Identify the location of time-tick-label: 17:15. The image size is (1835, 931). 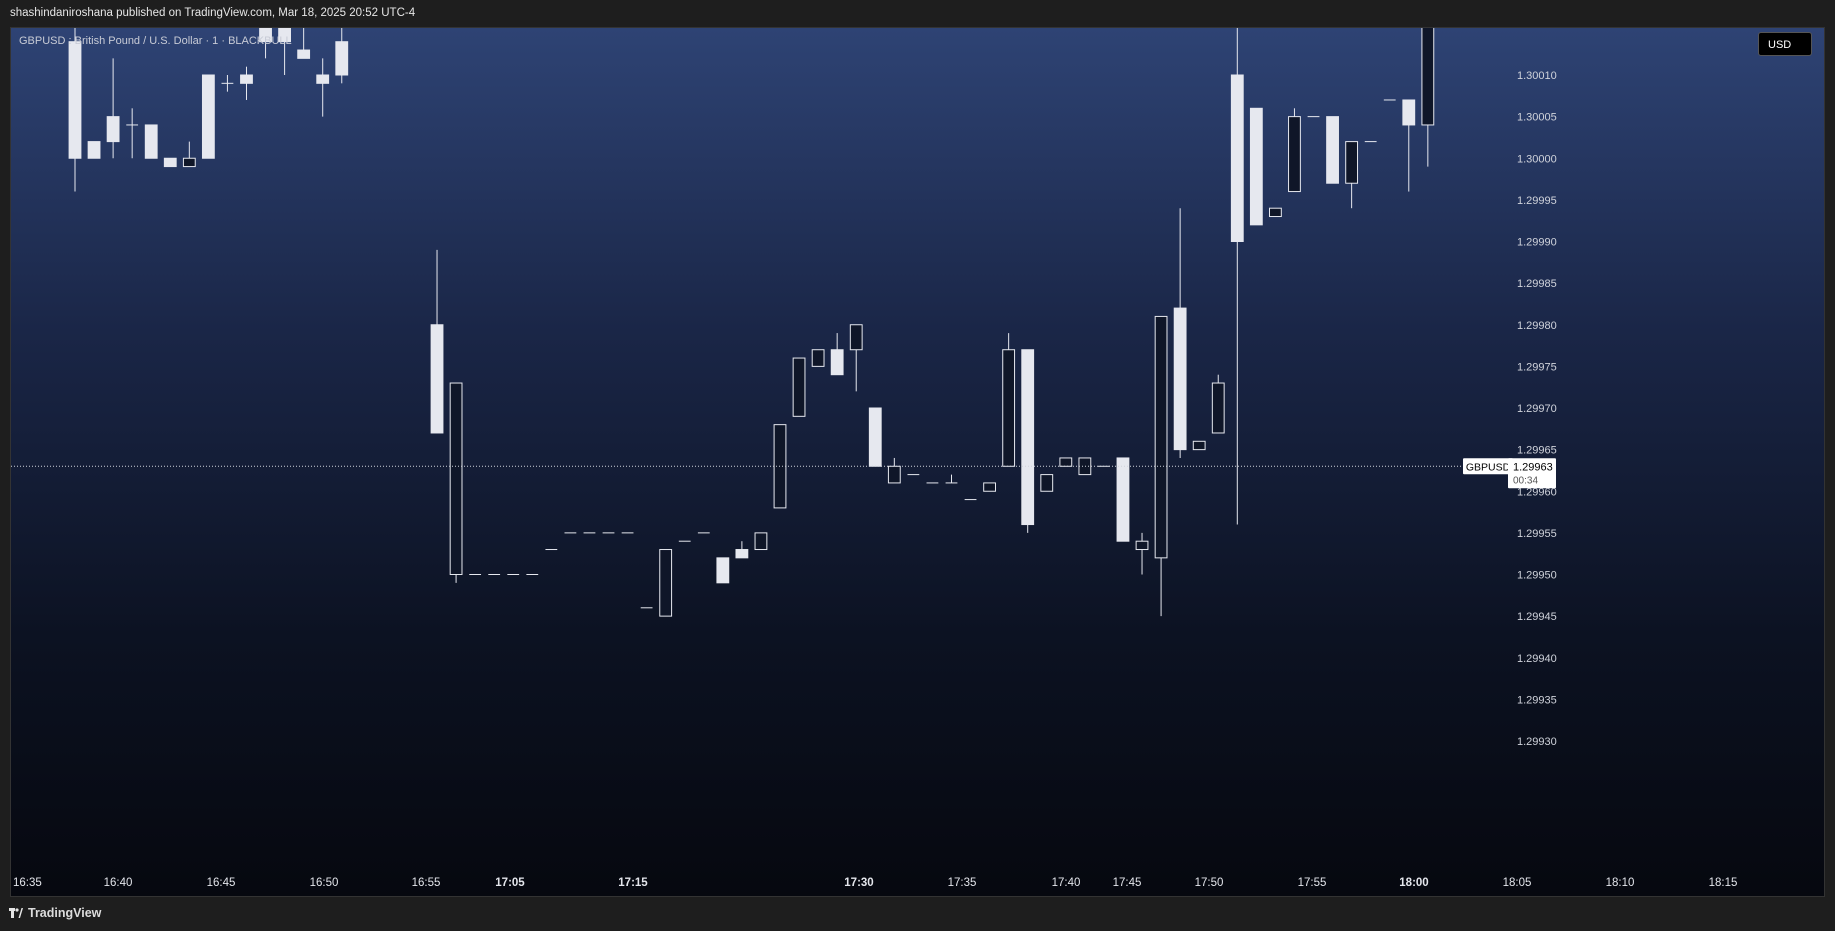
(633, 883).